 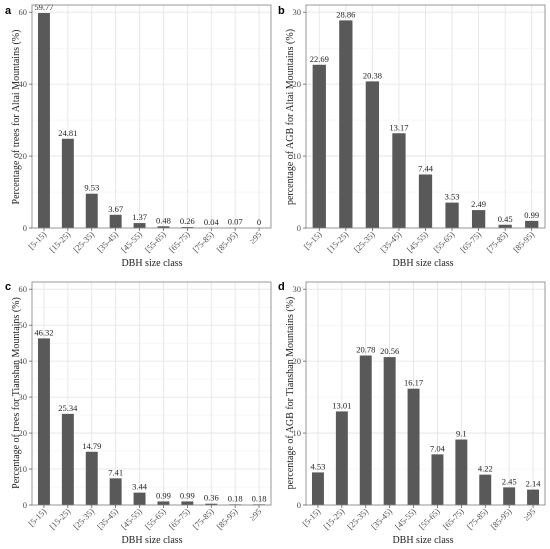 What do you see at coordinates (23, 325) in the screenshot?
I see `y-tick-label: 50` at bounding box center [23, 325].